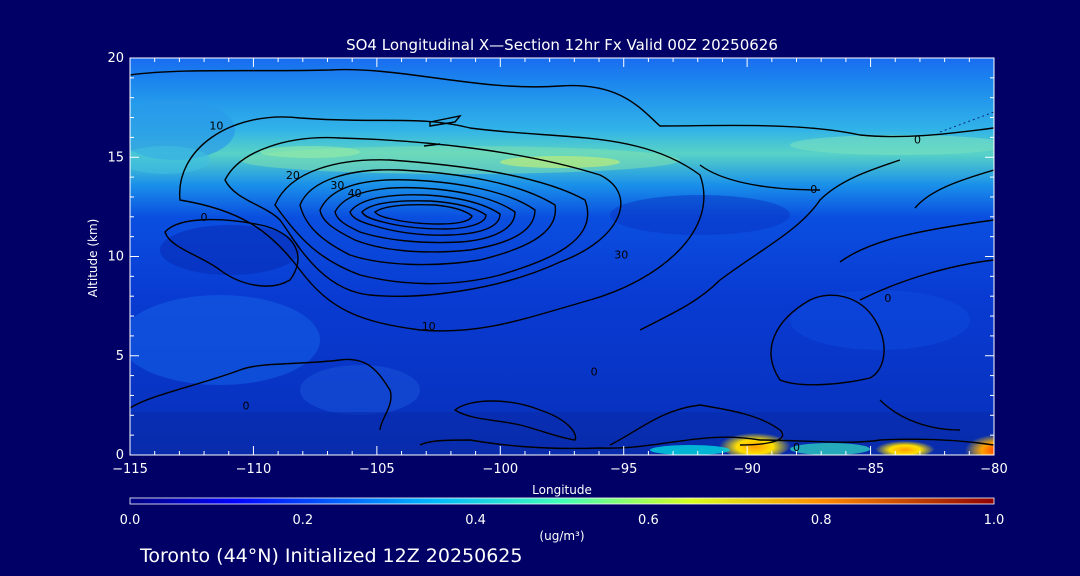 The width and height of the screenshot is (1080, 576). What do you see at coordinates (302, 520) in the screenshot?
I see `colorbar-tick-label: 0.2` at bounding box center [302, 520].